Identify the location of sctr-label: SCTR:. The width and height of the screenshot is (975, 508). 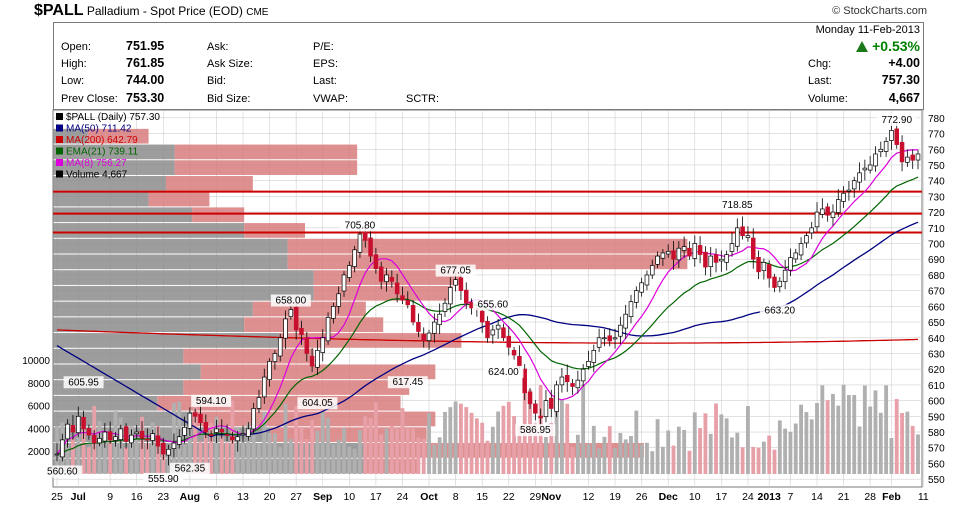
(422, 99).